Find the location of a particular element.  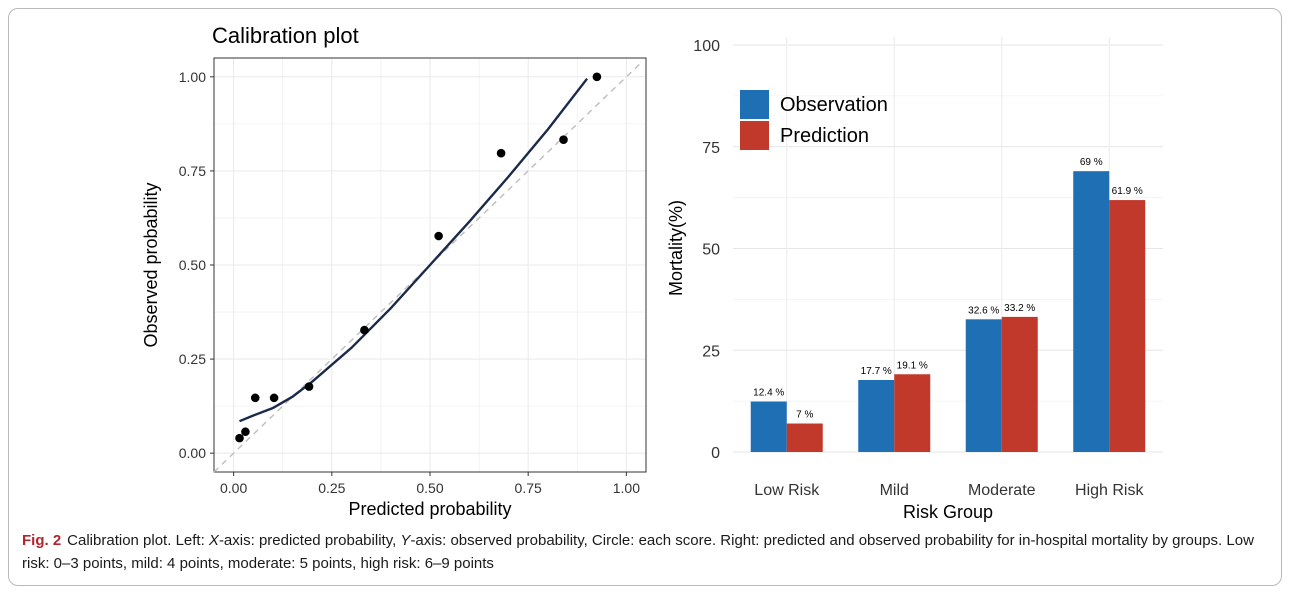

calib-title: Calibration plot is located at coordinates (285, 35).